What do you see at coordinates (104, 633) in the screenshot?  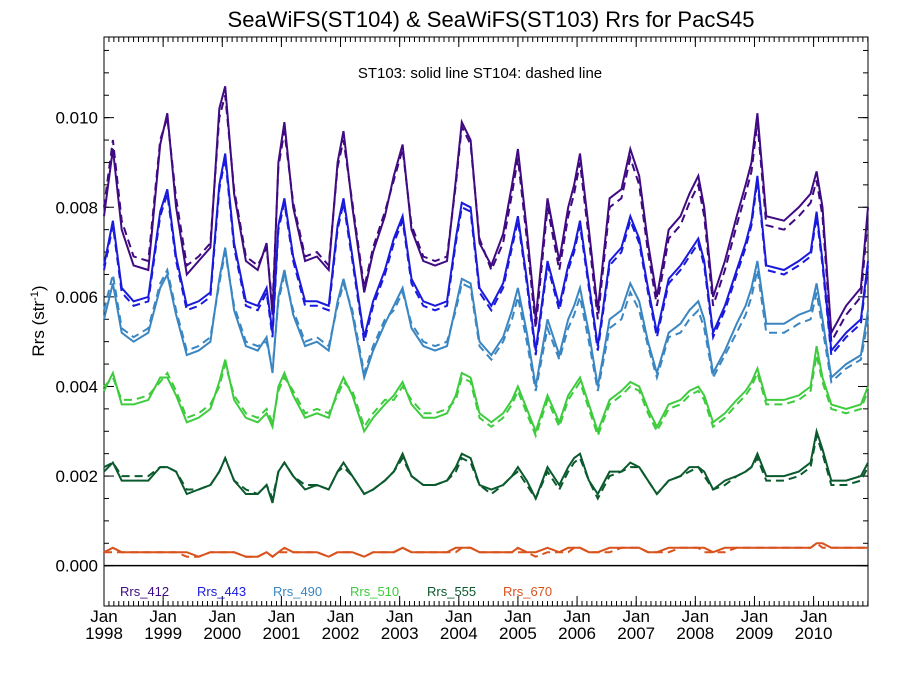 I see `x-tick-year-label: 1998` at bounding box center [104, 633].